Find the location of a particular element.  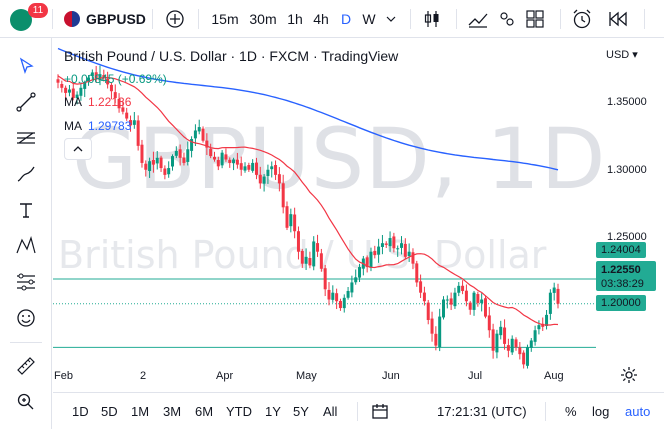

currency-label: USD is located at coordinates (618, 55).